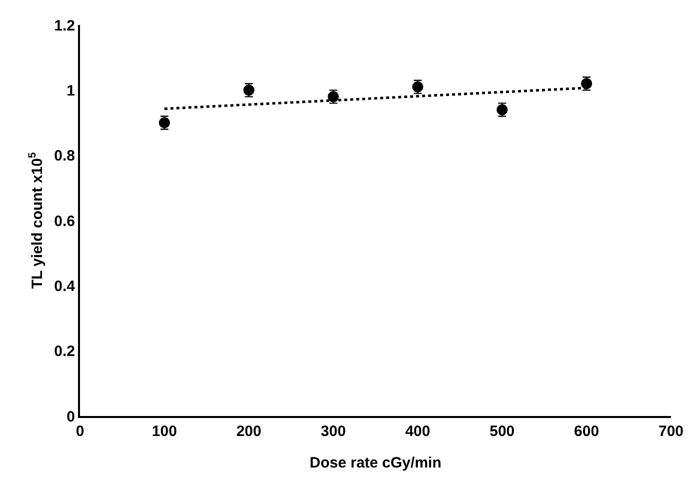 The width and height of the screenshot is (696, 486). What do you see at coordinates (65, 286) in the screenshot?
I see `y-tick-label: 0.4` at bounding box center [65, 286].